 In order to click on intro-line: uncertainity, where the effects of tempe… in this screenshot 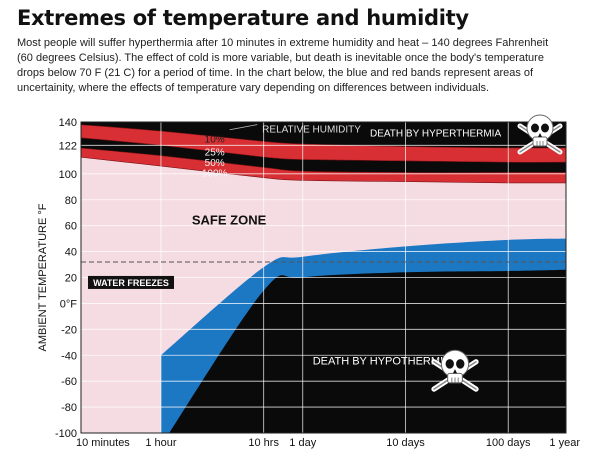, I will do `click(253, 88)`.